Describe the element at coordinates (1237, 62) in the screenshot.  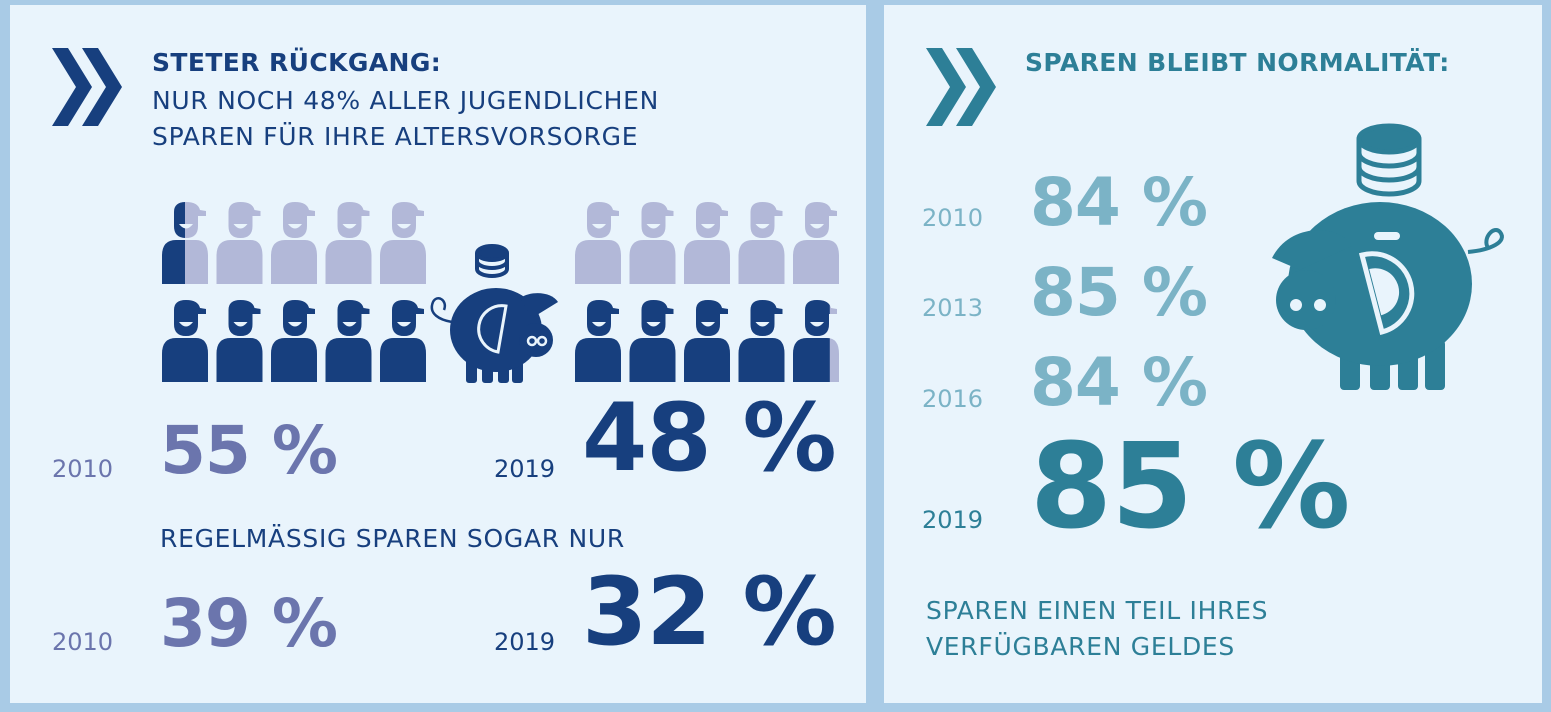
I see `right-title: SPAREN BLEIBT NORMALITÄT:` at that location.